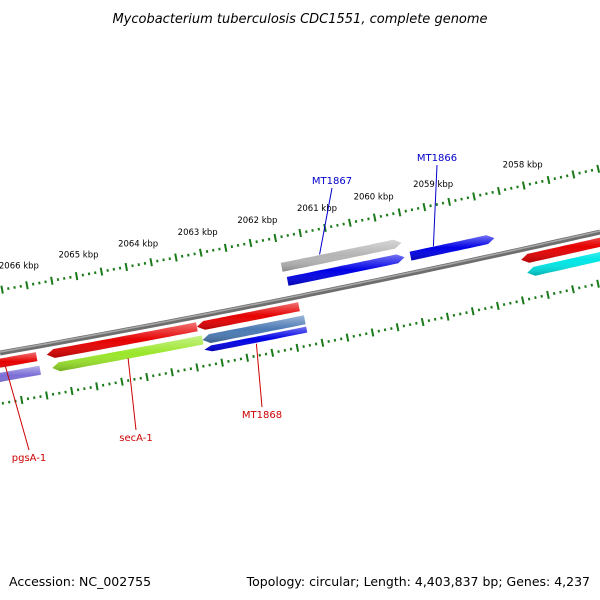 The width and height of the screenshot is (600, 600). What do you see at coordinates (135, 438) in the screenshot?
I see `gene-label-secA-1: secA-1` at bounding box center [135, 438].